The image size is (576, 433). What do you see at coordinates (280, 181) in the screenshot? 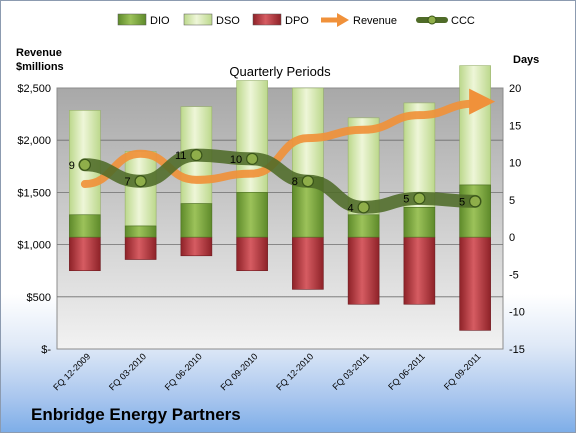
I see `ccc-line` at bounding box center [280, 181].